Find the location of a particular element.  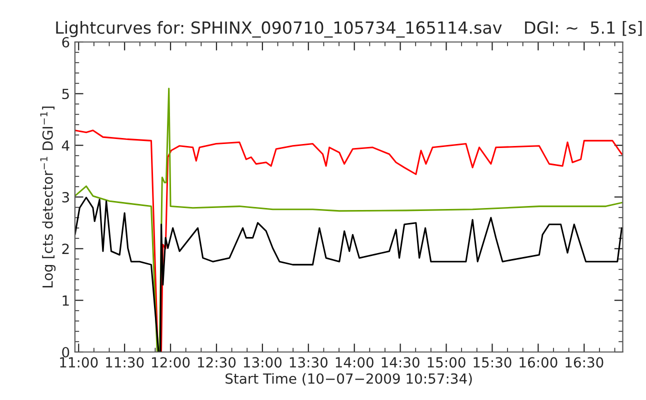

x-axis-title: Start Time (10−07−2009 10:57:34) is located at coordinates (349, 379).